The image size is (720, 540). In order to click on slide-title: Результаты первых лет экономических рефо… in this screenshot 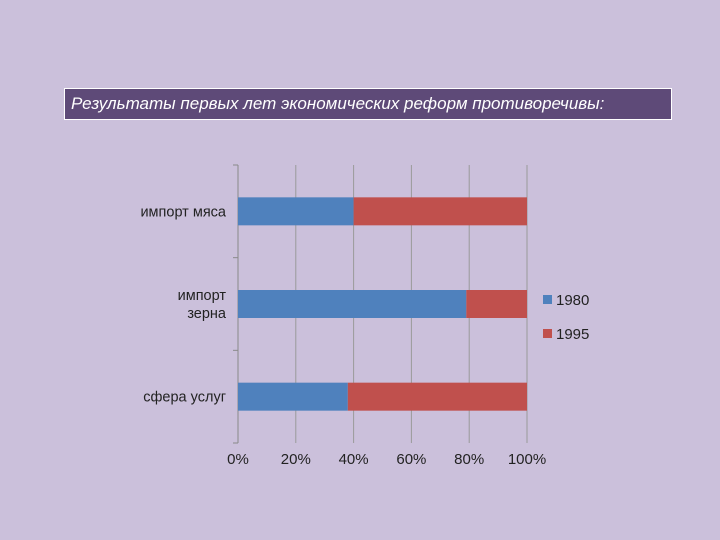, I will do `click(368, 104)`.